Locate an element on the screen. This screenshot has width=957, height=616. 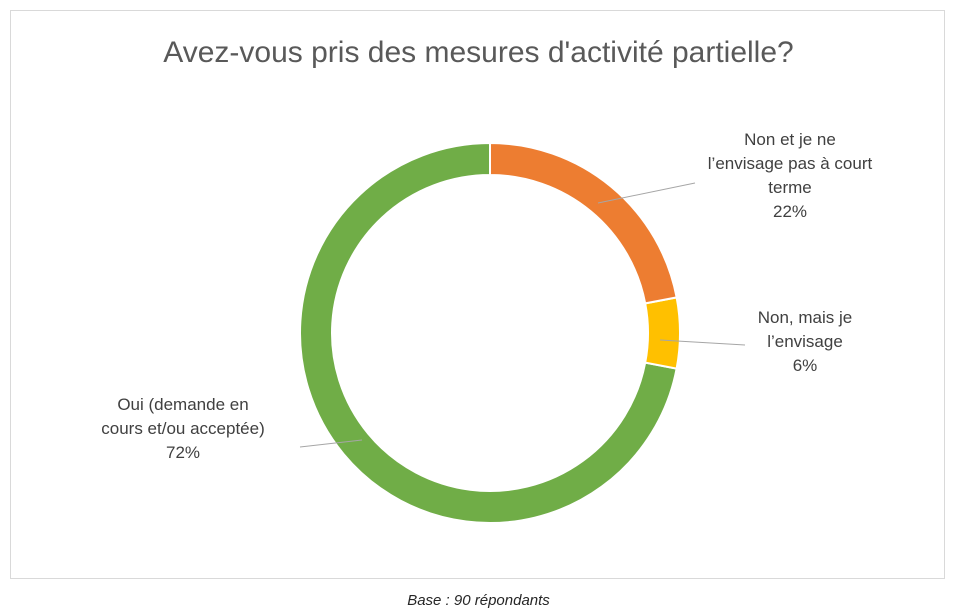
category-label: Oui (demande en cours et/ou acceptée) is located at coordinates (183, 416).